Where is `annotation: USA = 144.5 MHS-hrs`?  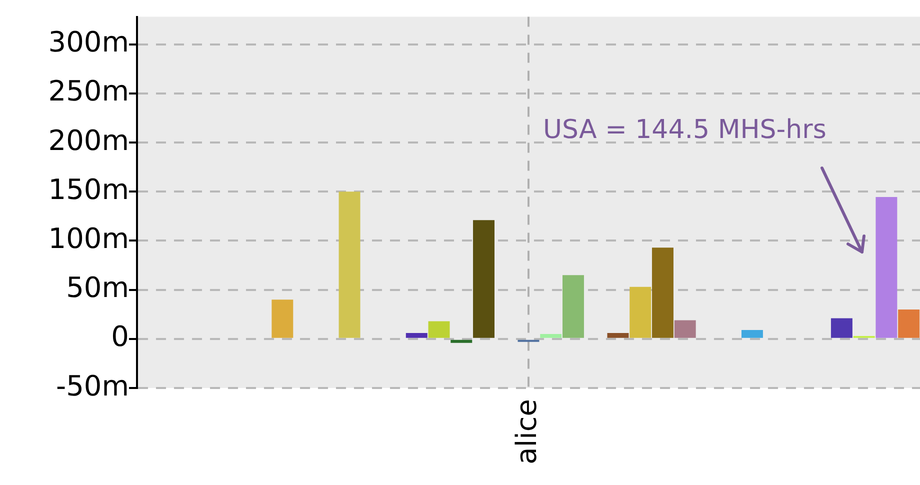
annotation: USA = 144.5 MHS-hrs is located at coordinates (684, 130).